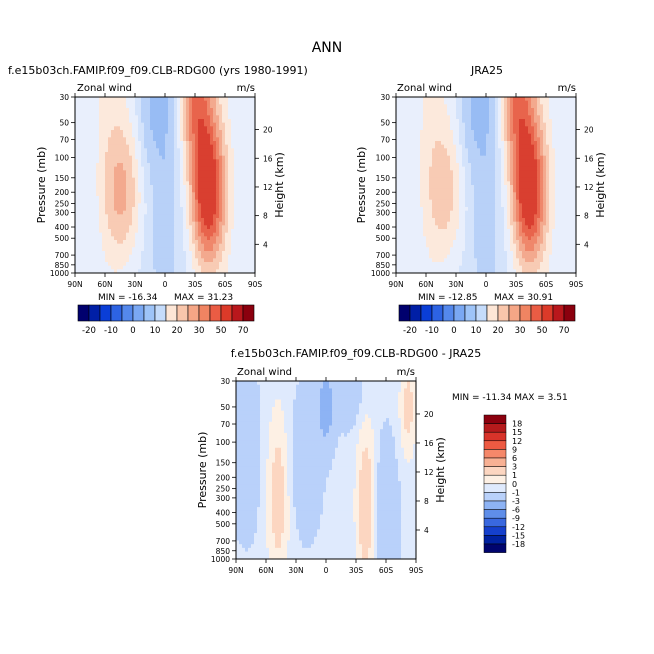  Describe the element at coordinates (237, 313) in the screenshot. I see `labelbar-box` at that location.